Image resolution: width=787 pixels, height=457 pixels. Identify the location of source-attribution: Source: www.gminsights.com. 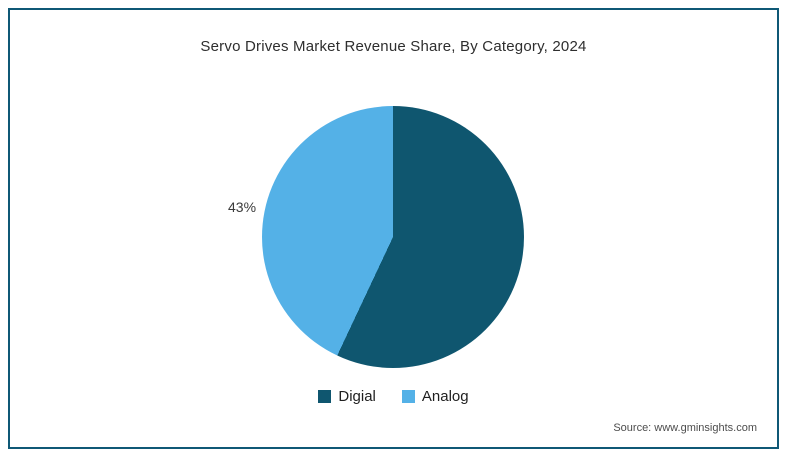
(685, 428).